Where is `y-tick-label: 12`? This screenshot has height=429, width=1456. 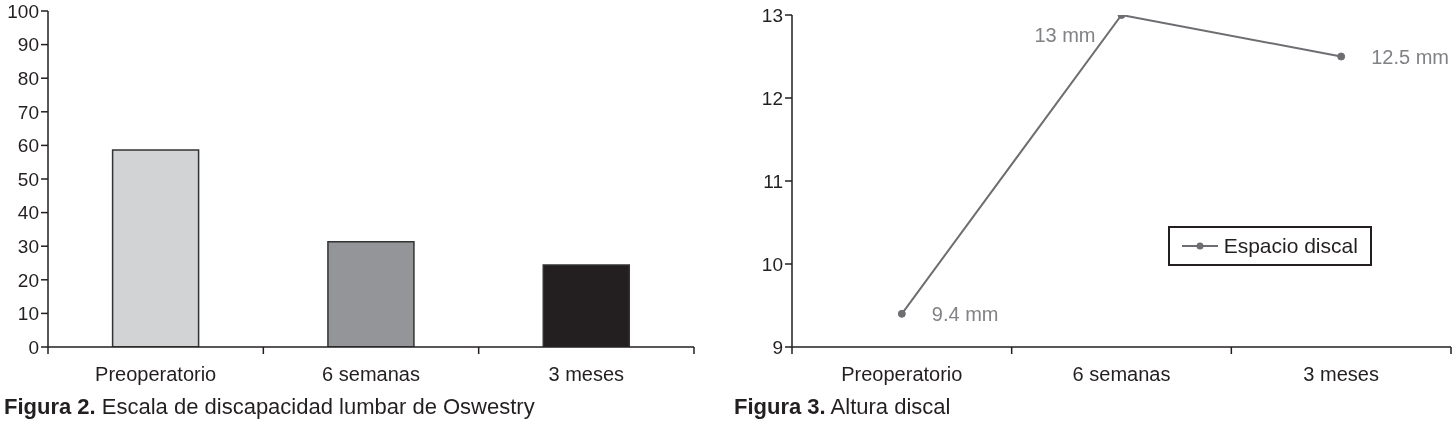
y-tick-label: 12 is located at coordinates (772, 98).